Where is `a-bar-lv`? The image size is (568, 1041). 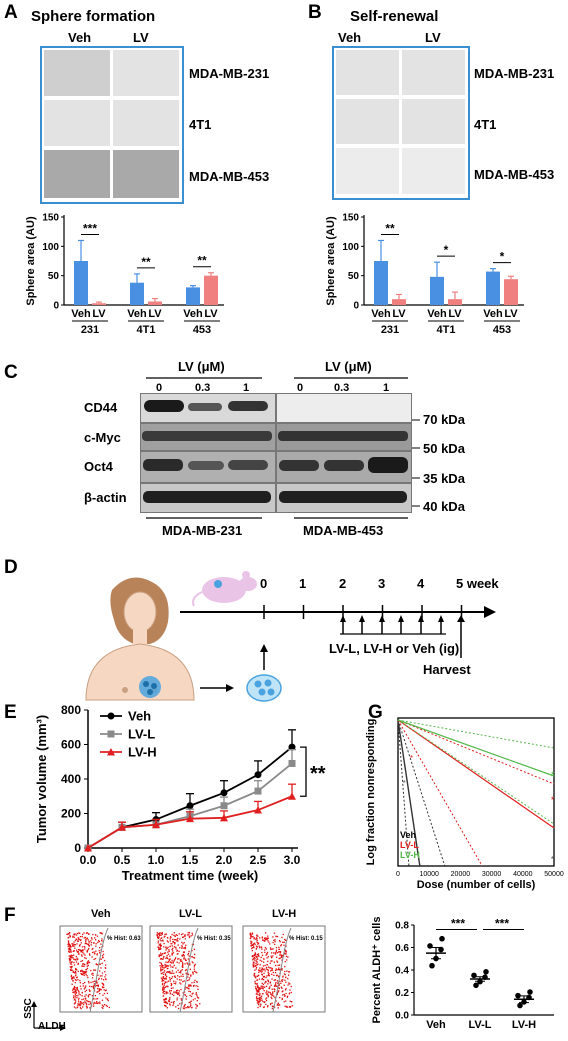
a-bar-lv is located at coordinates (155, 303).